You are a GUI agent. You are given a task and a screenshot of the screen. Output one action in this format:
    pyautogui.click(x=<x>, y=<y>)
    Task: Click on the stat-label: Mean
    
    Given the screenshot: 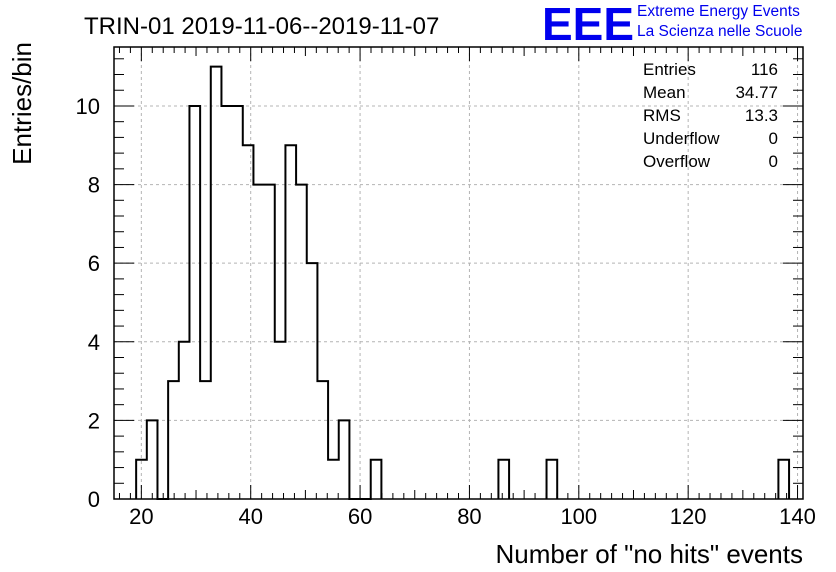 What is the action you would take?
    pyautogui.click(x=664, y=92)
    